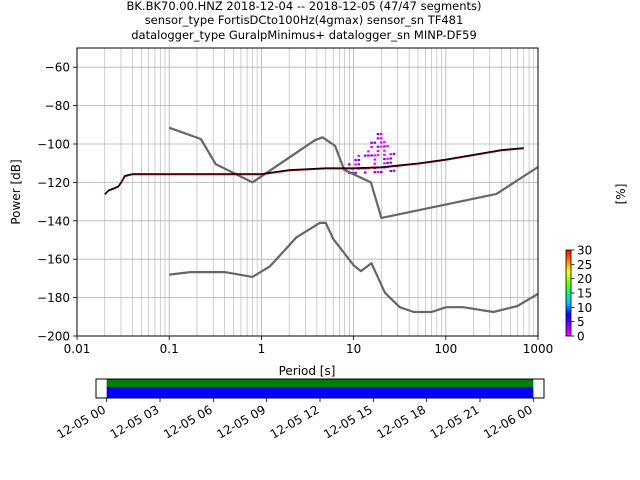  I want to click on coverage-tick-label: 12-06 00, so click(508, 421).